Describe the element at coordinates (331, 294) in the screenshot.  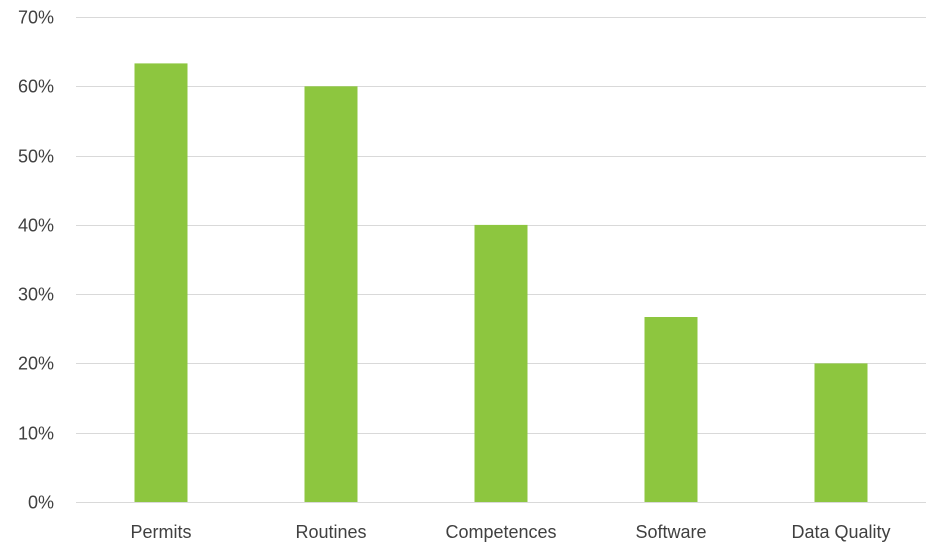
I see `bar-routines` at that location.